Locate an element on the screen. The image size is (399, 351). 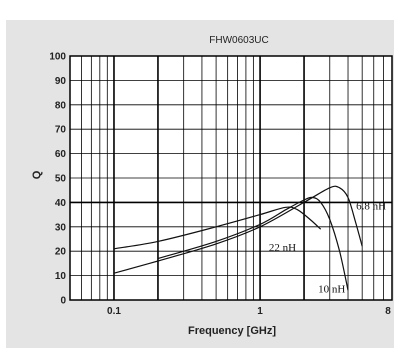
y-axis-label: Q is located at coordinates (37, 174).